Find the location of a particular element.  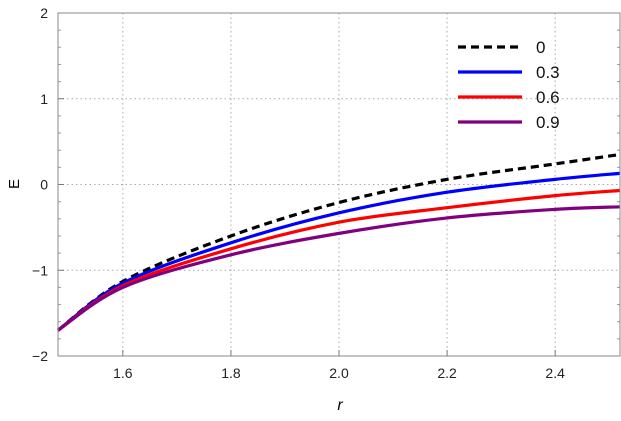

x-axis-label: r is located at coordinates (340, 405).